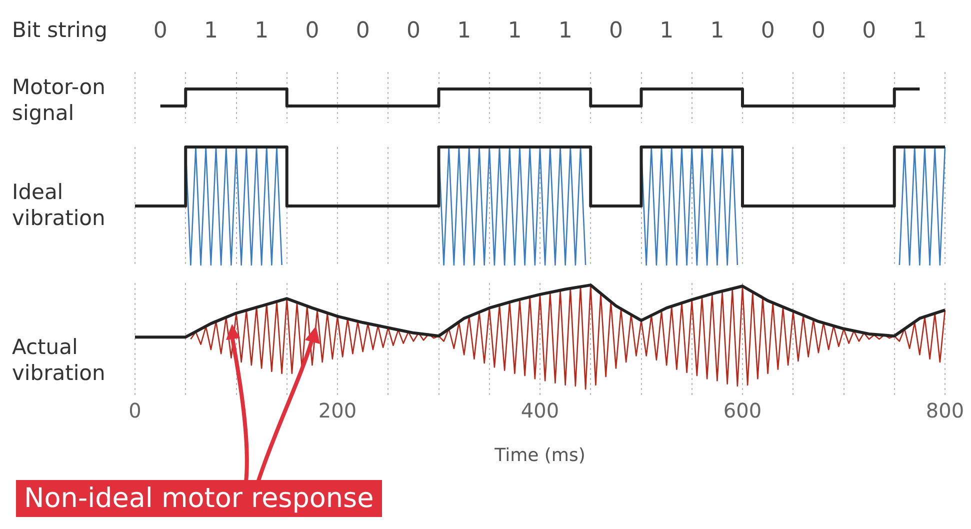 Image resolution: width=971 pixels, height=529 pixels. I want to click on y-axis-title: Motor-on signal, so click(59, 100).